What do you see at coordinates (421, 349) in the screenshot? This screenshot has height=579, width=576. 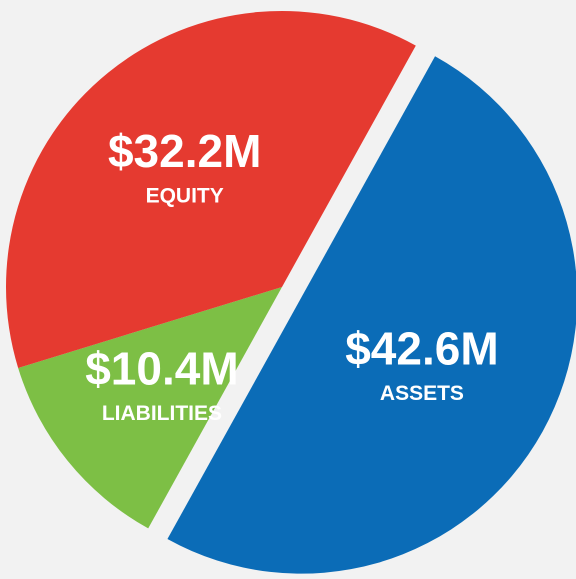 I see `value-label: $42.6M` at bounding box center [421, 349].